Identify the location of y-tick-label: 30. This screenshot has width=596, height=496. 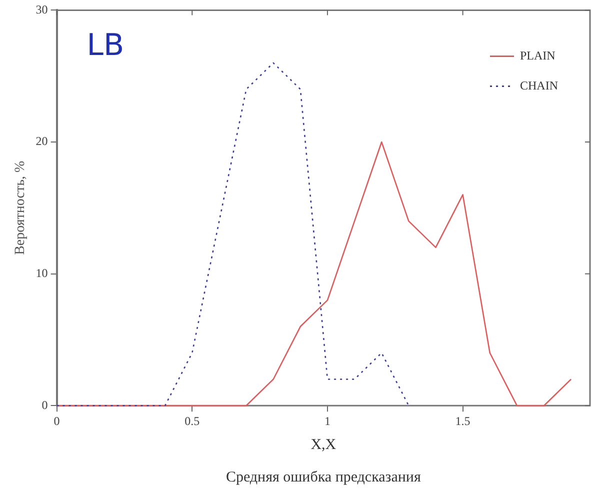
(42, 9).